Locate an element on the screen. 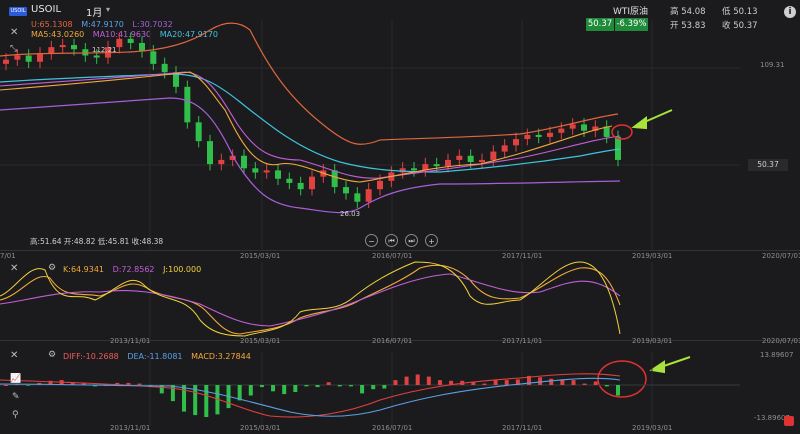 This screenshot has height=434, width=800. kdj-d-label: D:72.8562 is located at coordinates (133, 269).